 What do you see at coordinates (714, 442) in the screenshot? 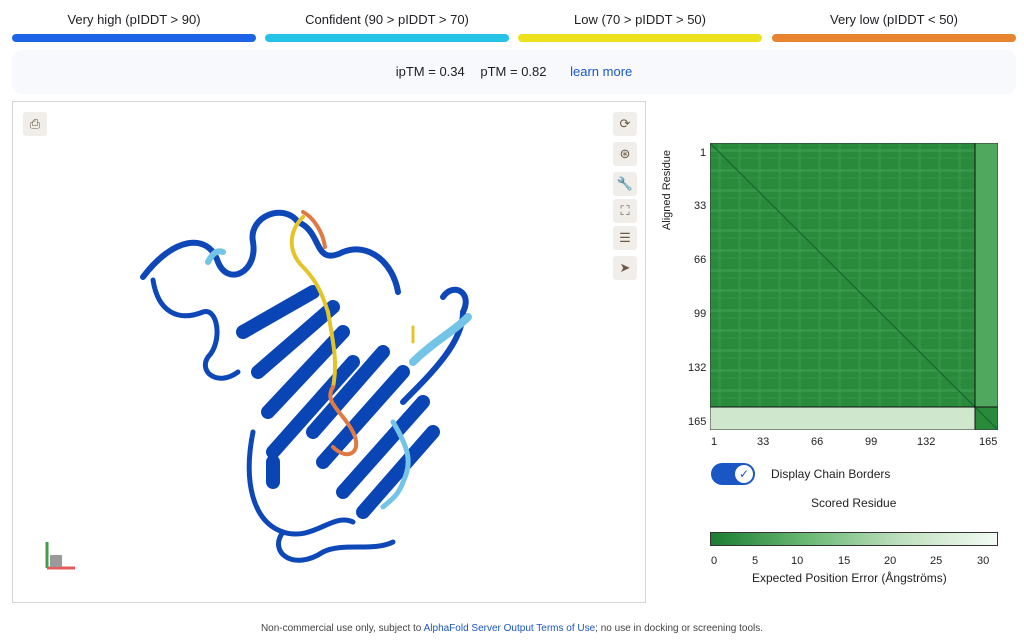
I see `pae-x-tick: 1` at bounding box center [714, 442].